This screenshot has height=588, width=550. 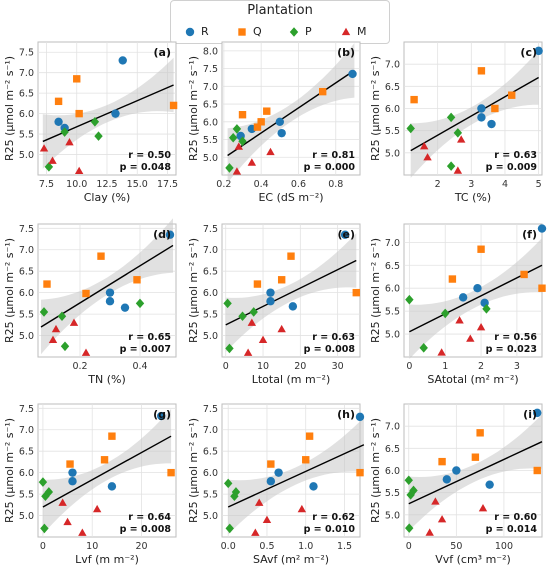 What do you see at coordinates (162, 52) in the screenshot?
I see `panel-label: (a)` at bounding box center [162, 52].